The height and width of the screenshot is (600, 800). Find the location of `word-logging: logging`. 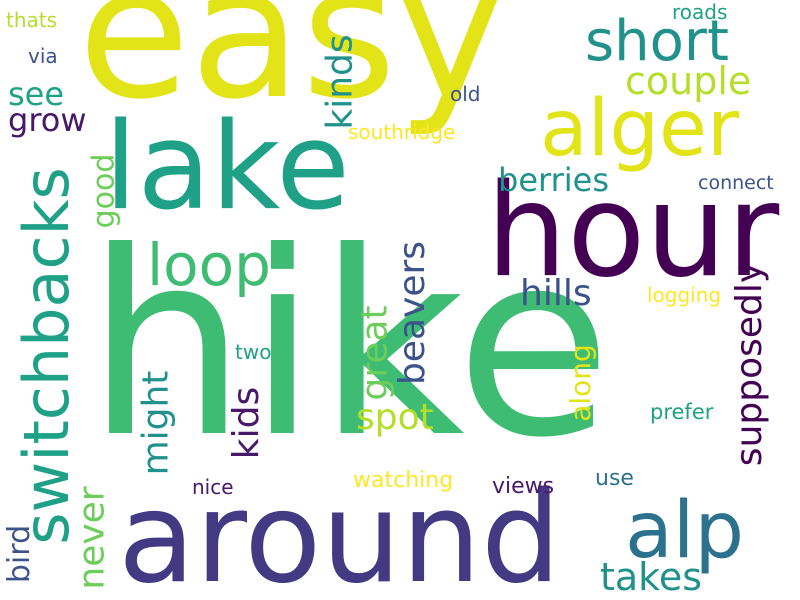

word-logging: logging is located at coordinates (684, 295).